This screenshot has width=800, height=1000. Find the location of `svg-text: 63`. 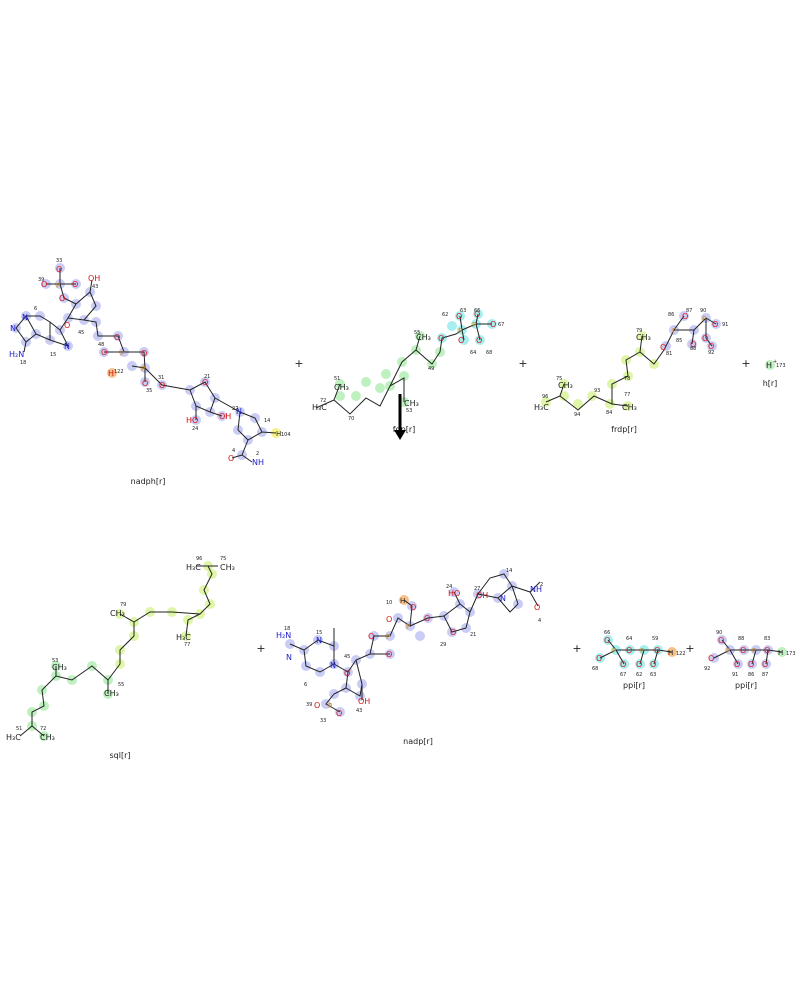

svg-text: 63 is located at coordinates (463, 311).